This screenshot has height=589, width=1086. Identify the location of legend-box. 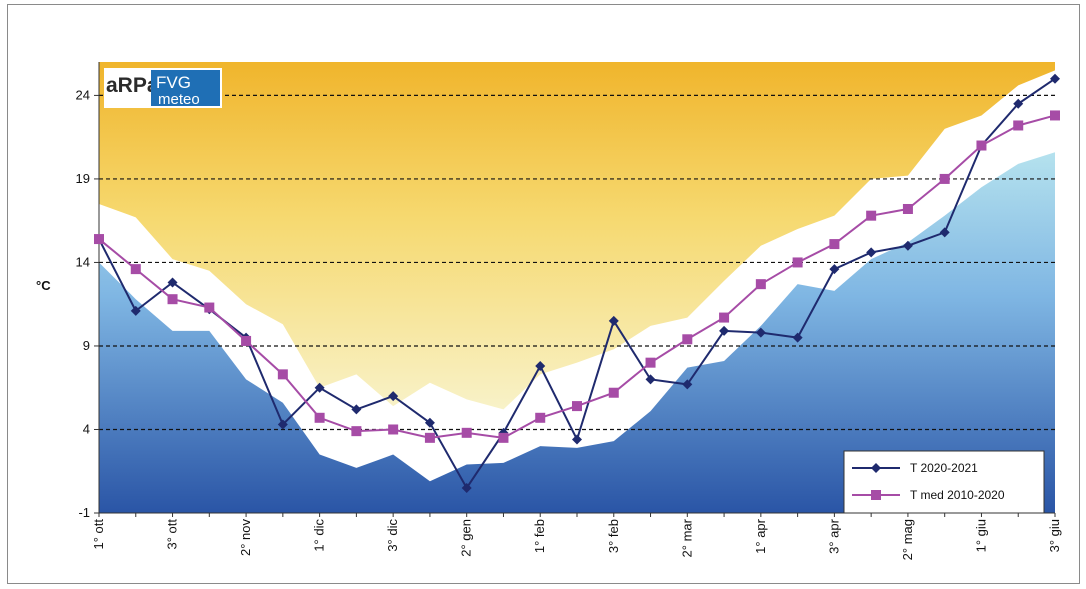
(944, 482).